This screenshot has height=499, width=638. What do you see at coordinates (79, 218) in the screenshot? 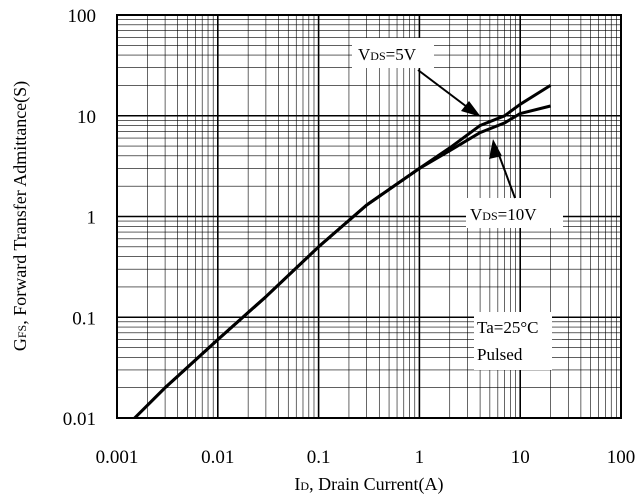
I see `y-tick-labels: 0.01 0.1 1 10 100` at bounding box center [79, 218].